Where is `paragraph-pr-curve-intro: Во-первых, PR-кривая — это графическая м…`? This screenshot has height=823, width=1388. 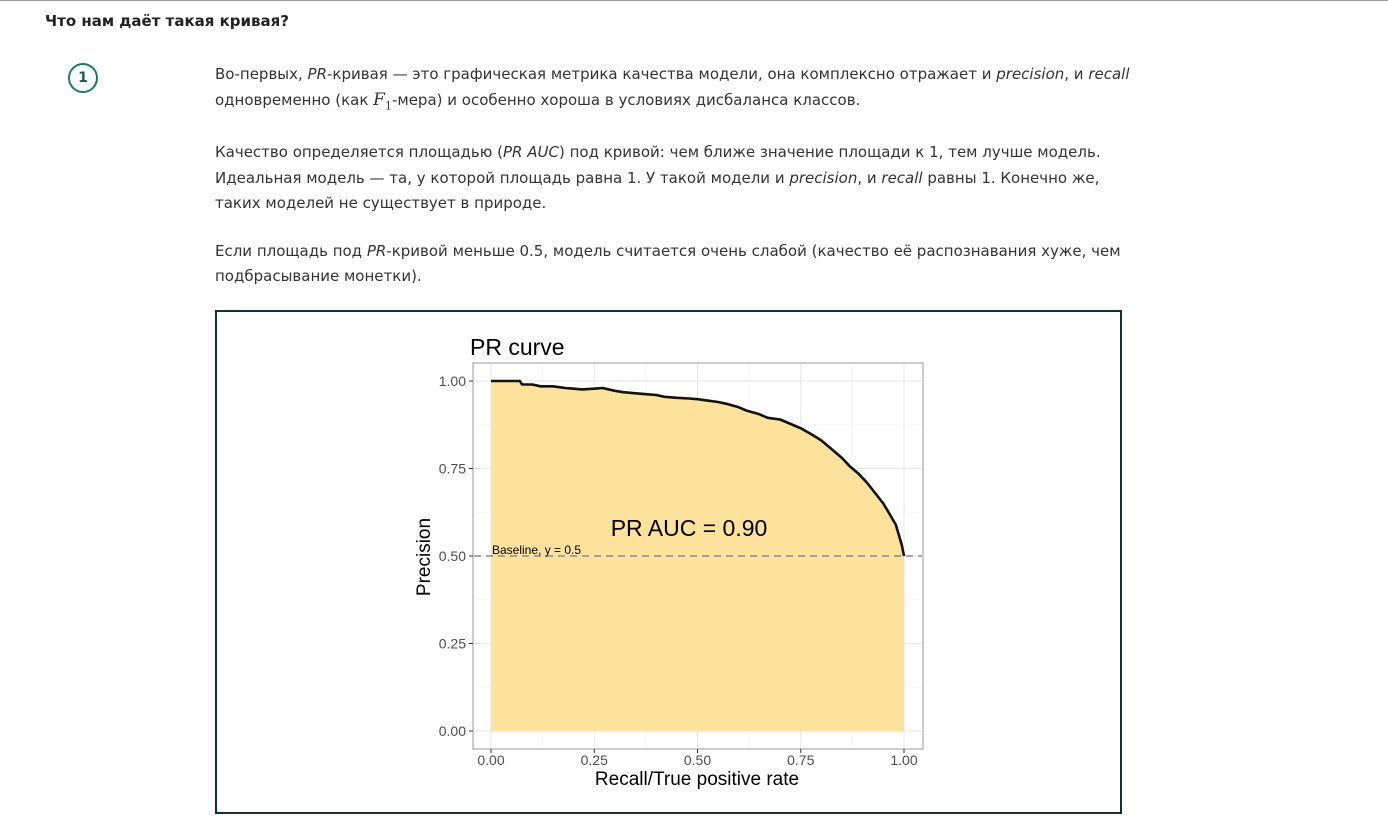
paragraph-pr-curve-intro: Во-первых, PR-кривая — это графическая м… is located at coordinates (675, 90).